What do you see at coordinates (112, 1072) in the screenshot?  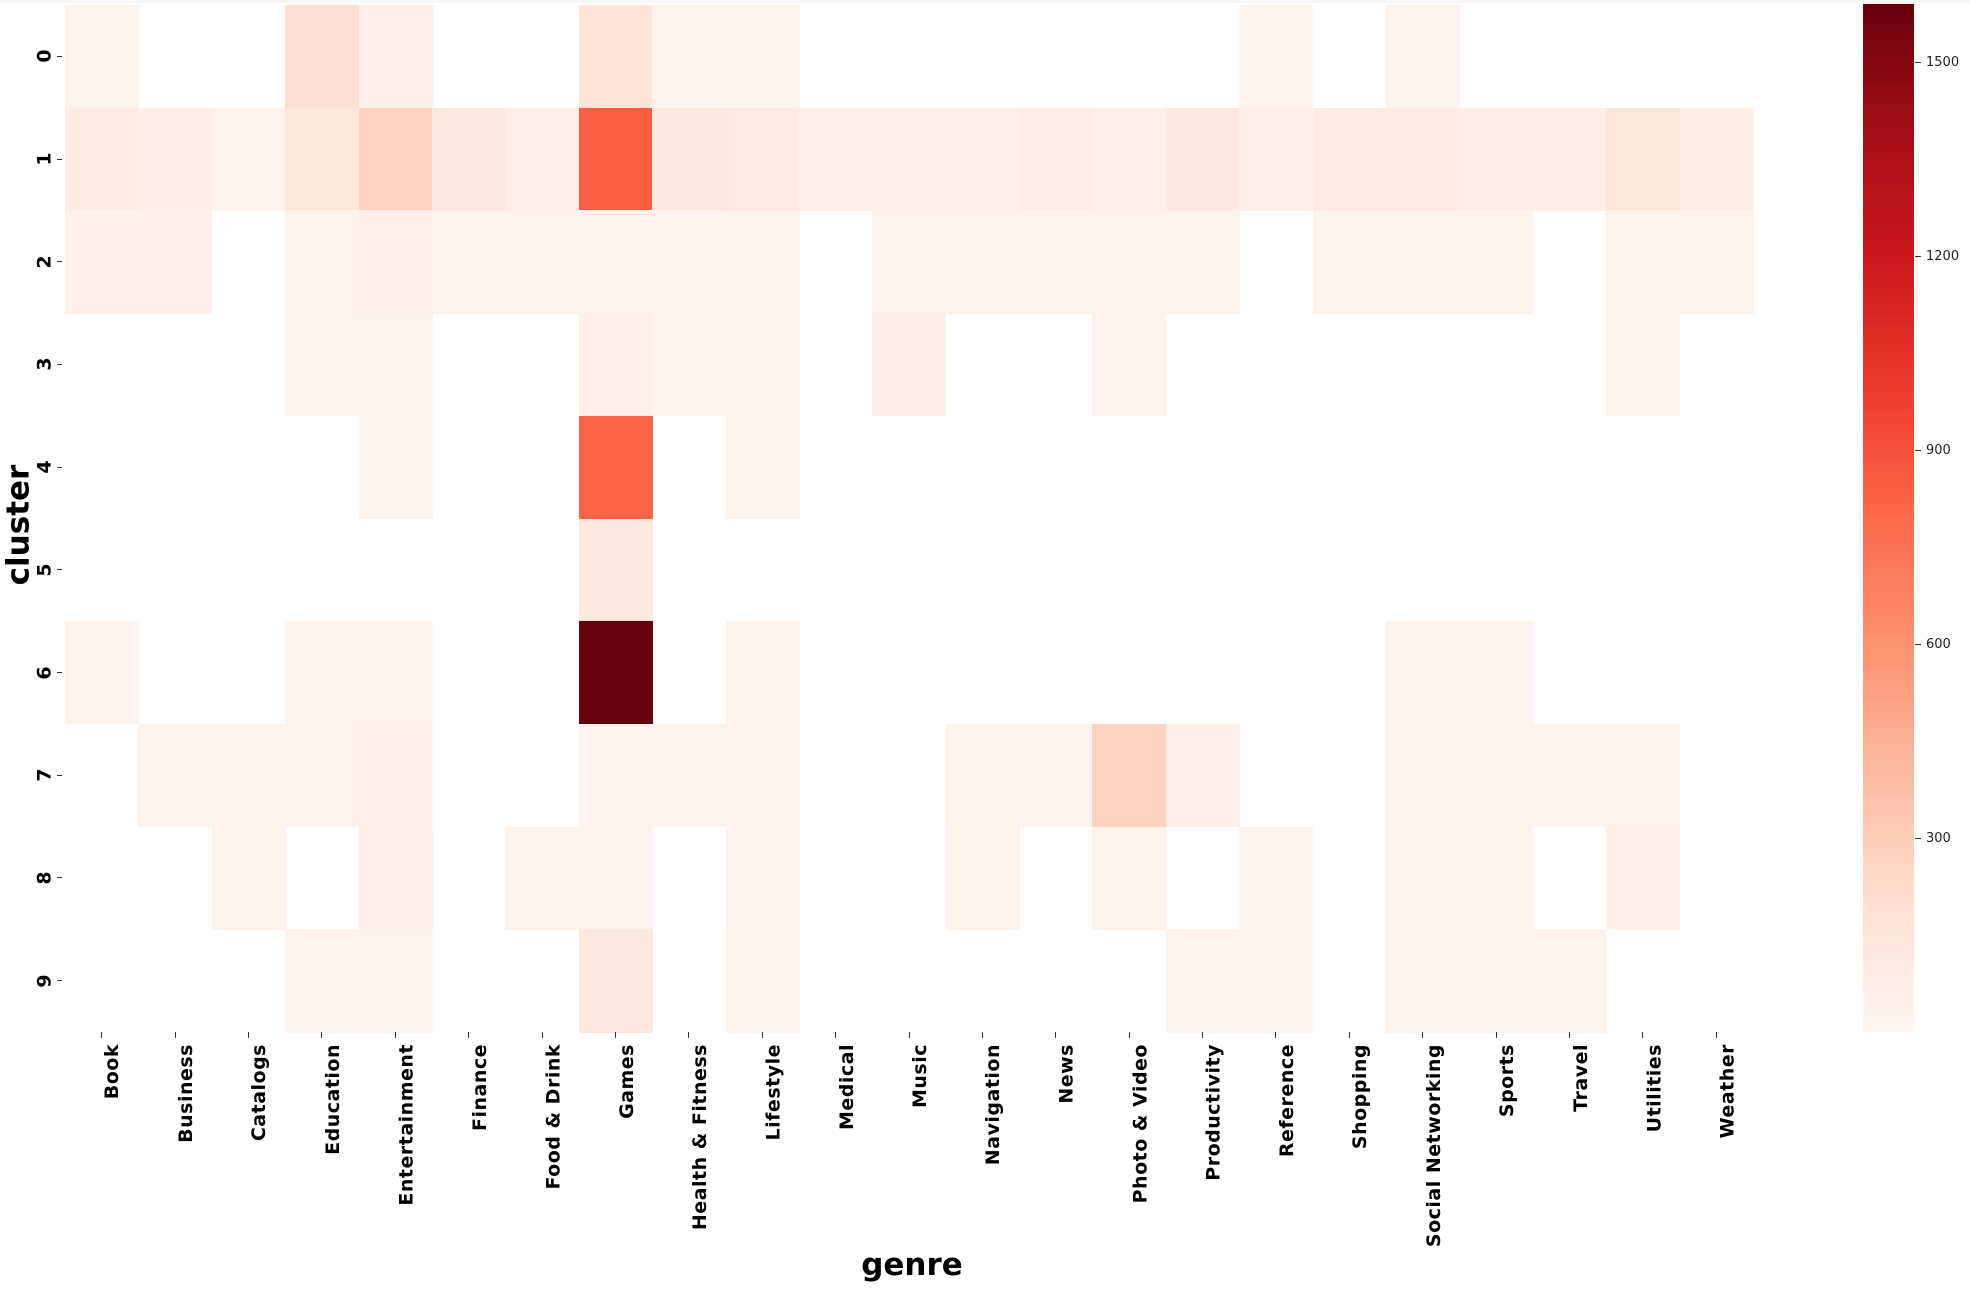 I see `x-tick-label: Book` at bounding box center [112, 1072].